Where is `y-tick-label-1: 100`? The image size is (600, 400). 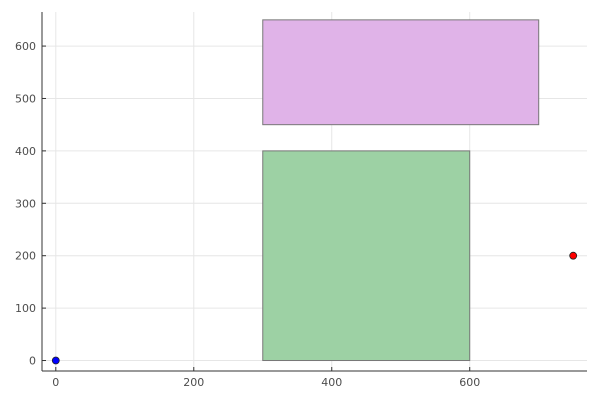
y-tick-label-1: 100 is located at coordinates (25, 308).